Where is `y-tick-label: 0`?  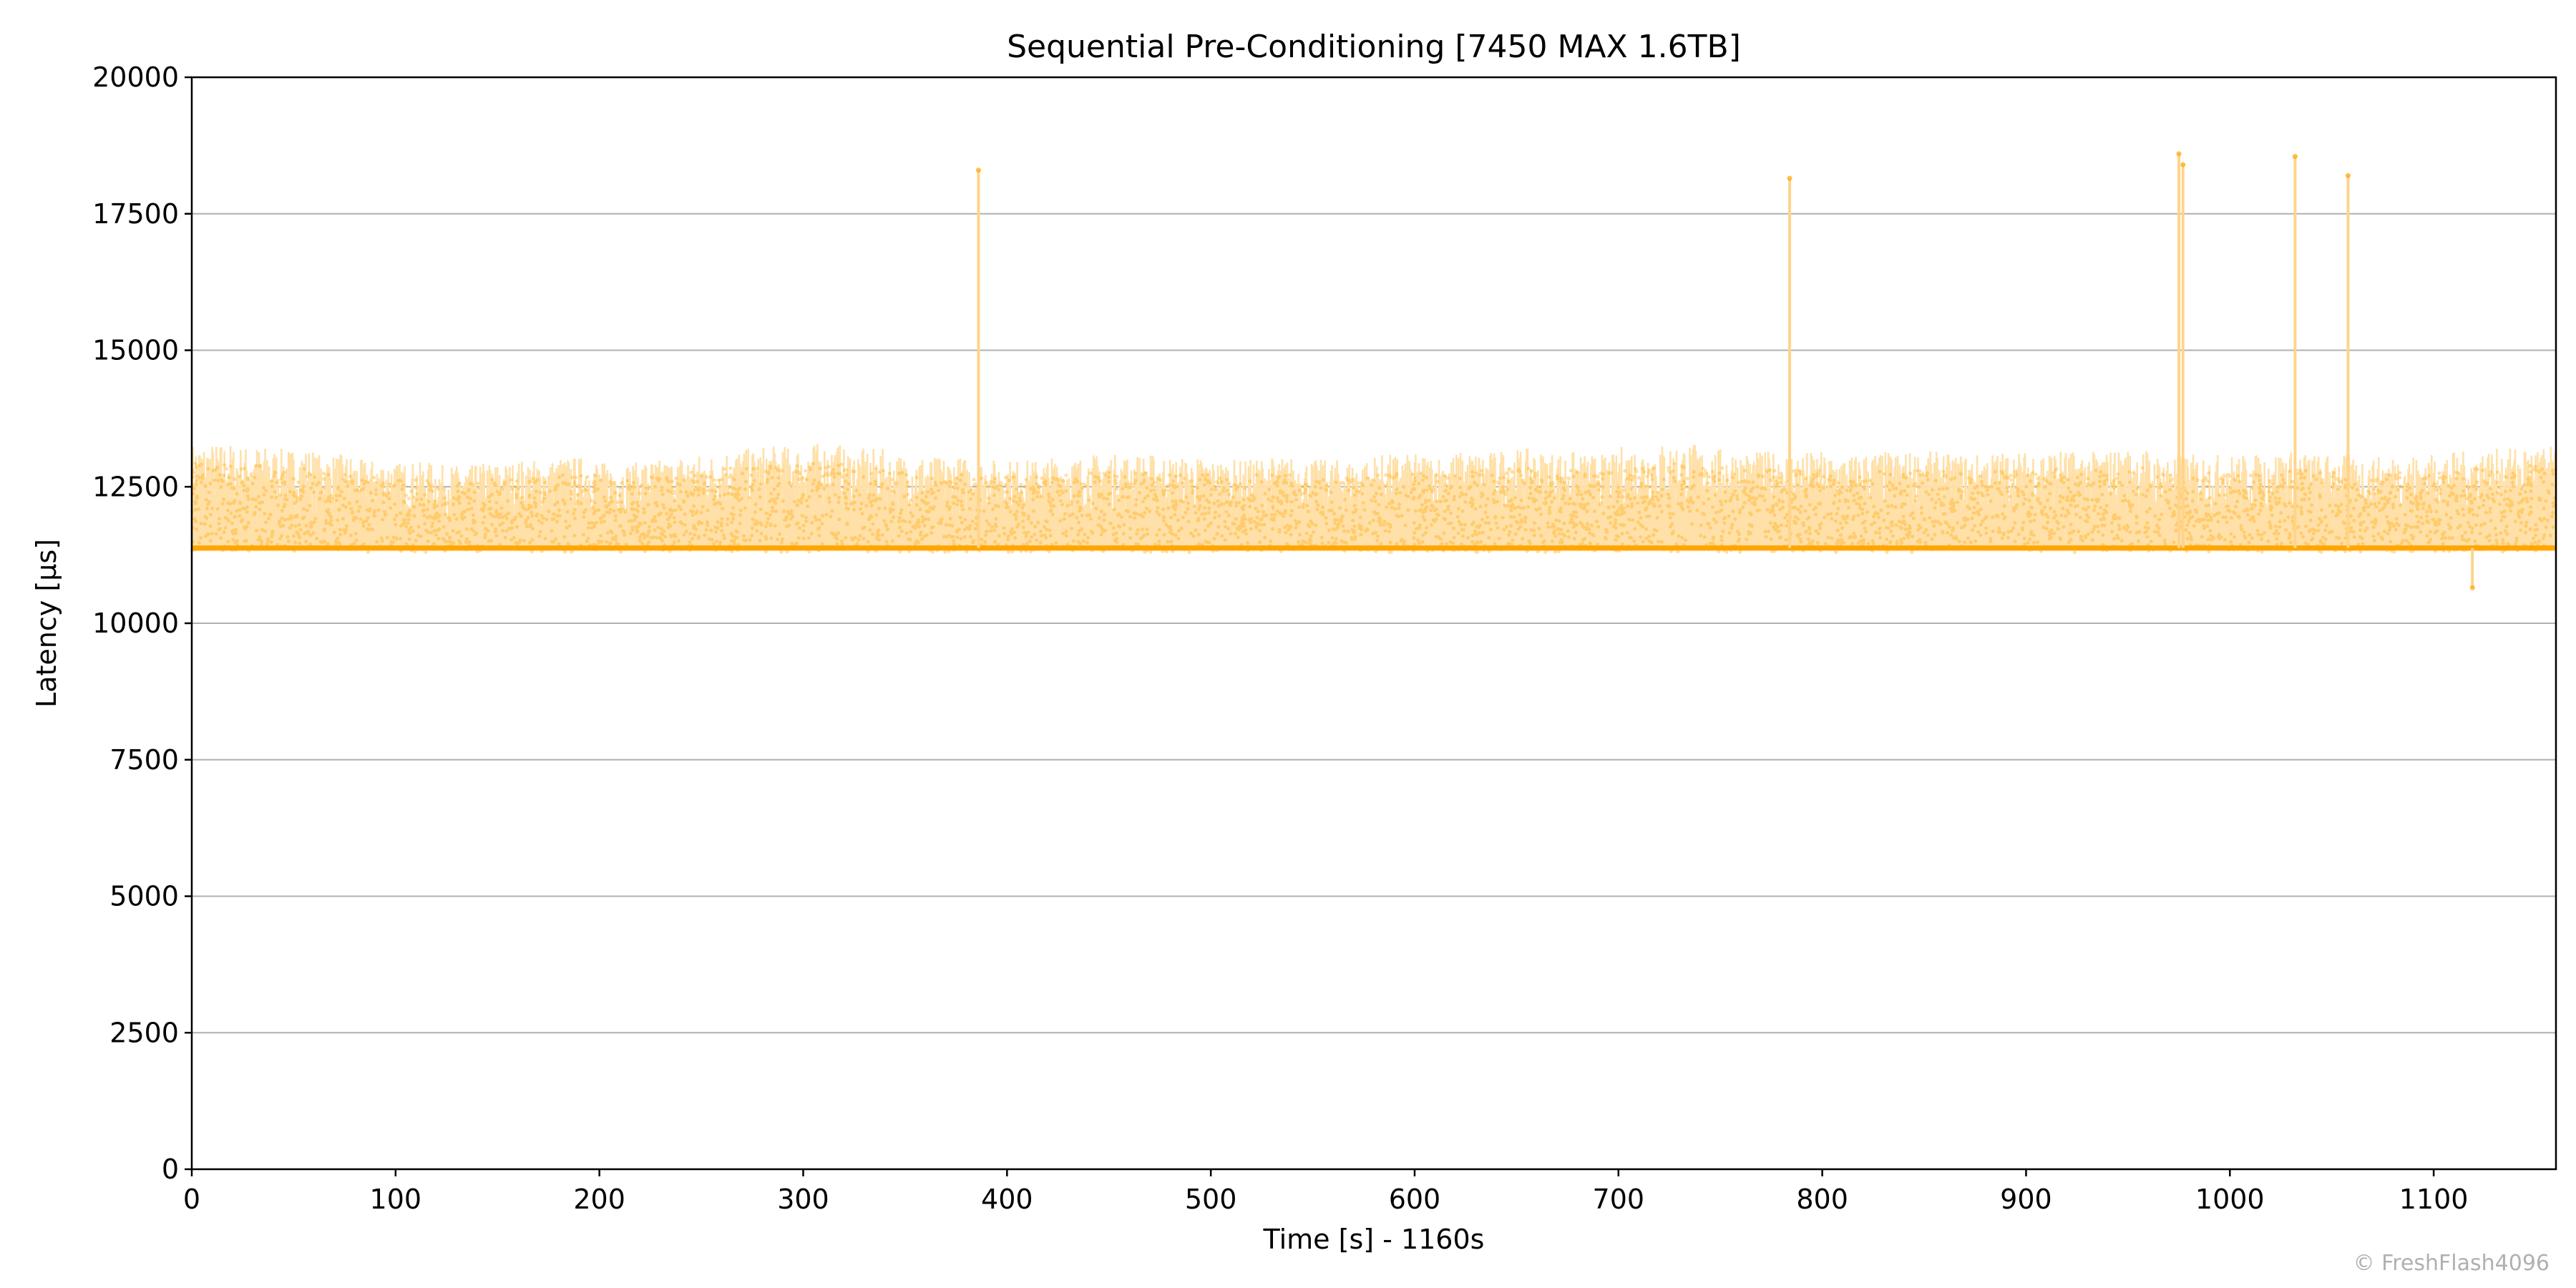 y-tick-label: 0 is located at coordinates (170, 1169).